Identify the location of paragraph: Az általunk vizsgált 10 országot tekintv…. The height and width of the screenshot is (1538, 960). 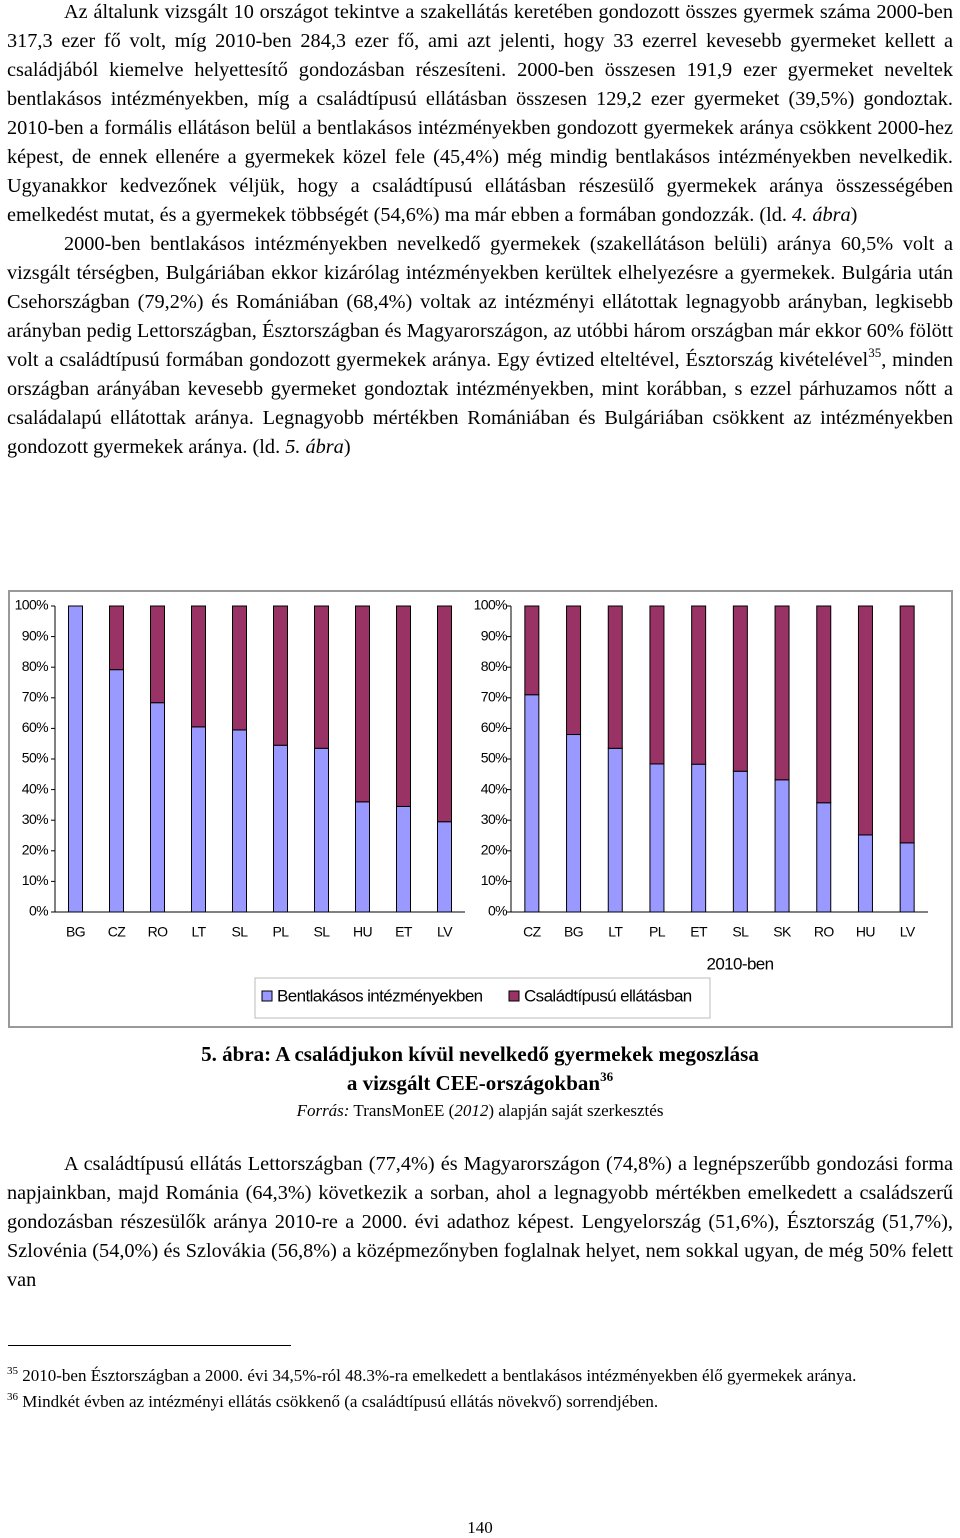
(480, 115).